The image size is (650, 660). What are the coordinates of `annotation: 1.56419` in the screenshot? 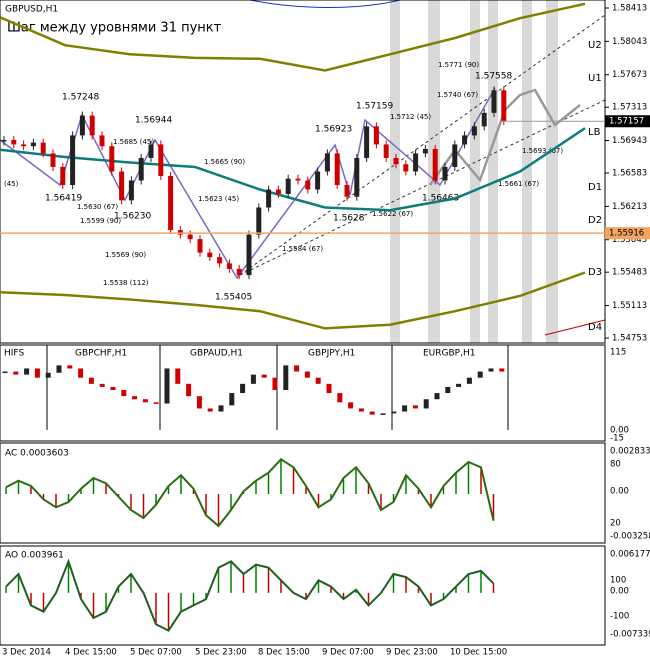 It's located at (63, 199).